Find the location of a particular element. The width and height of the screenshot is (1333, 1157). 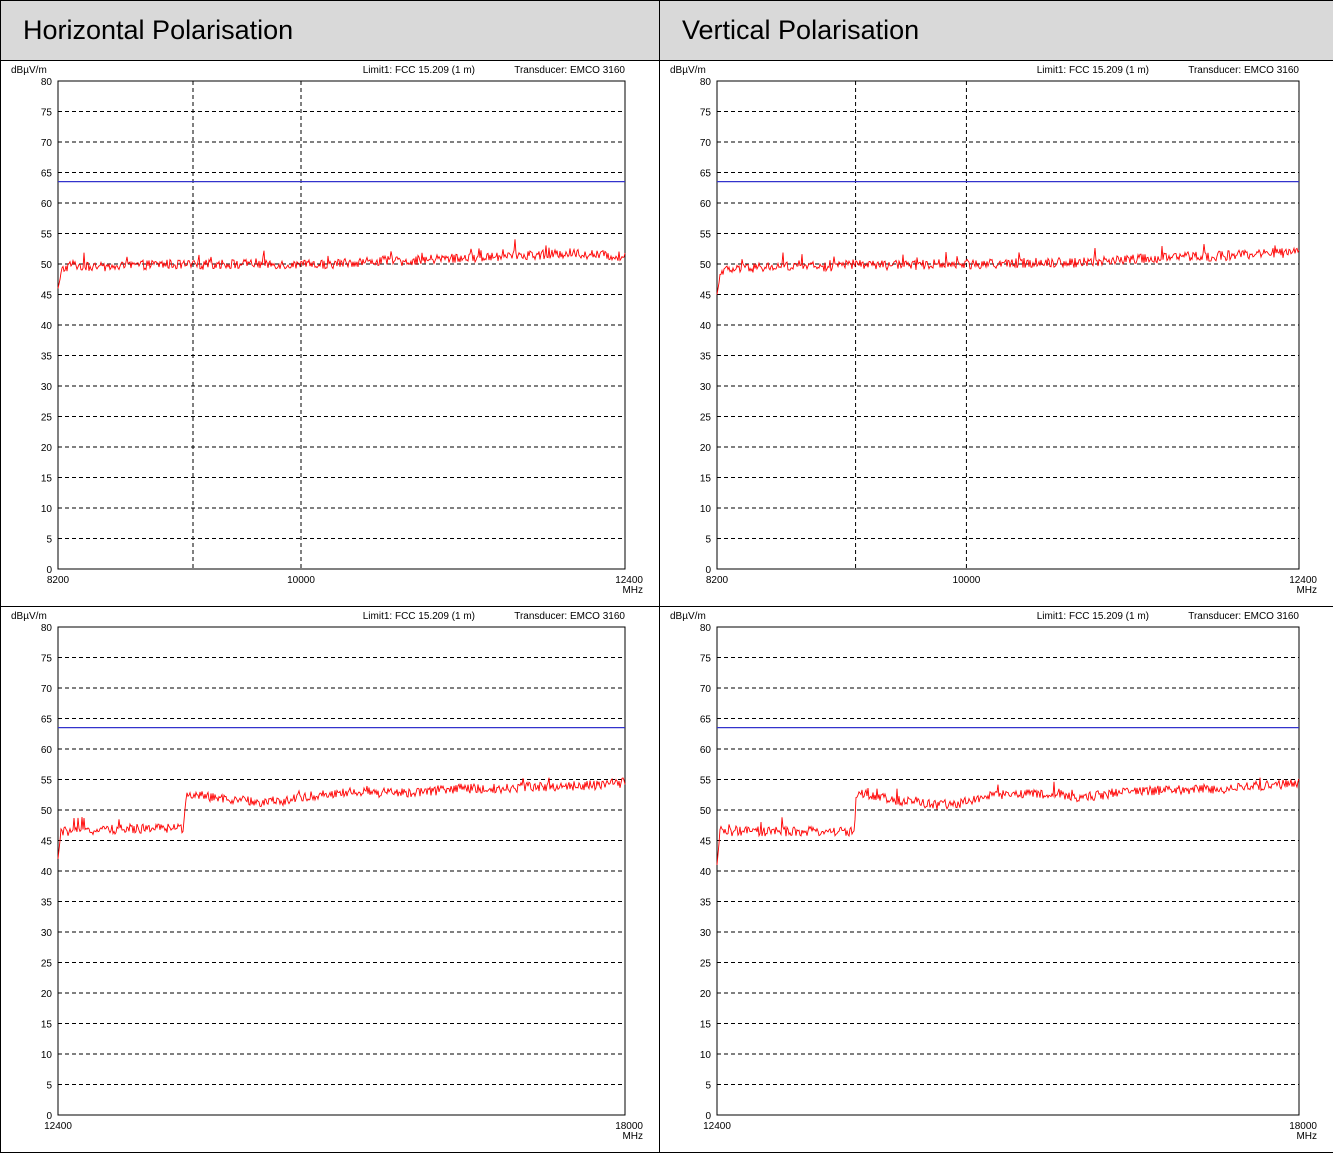

horizontal-header-cell: Horizontal Polarisation is located at coordinates (330, 30).